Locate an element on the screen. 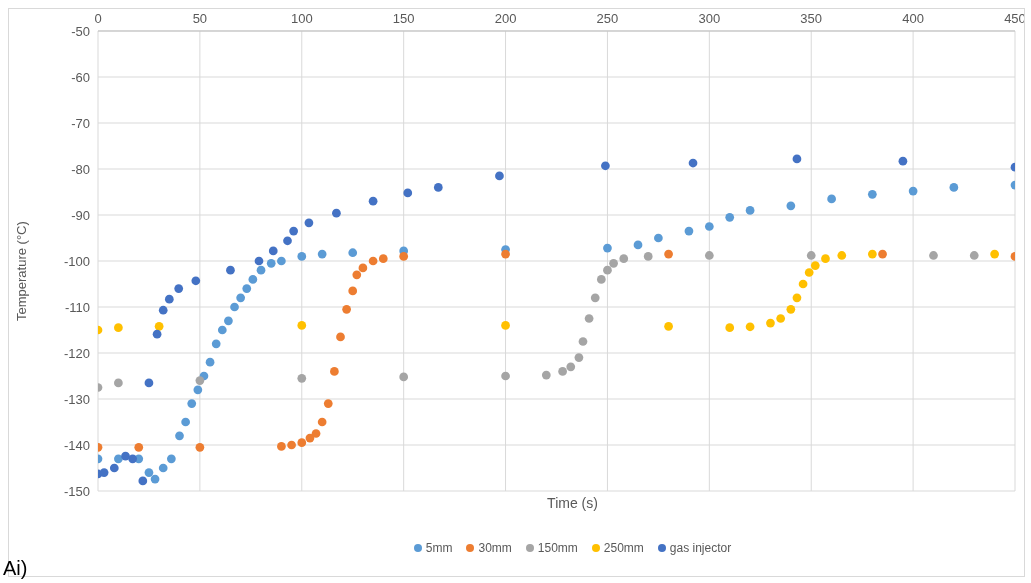  legend-label: 250mm is located at coordinates (623, 548).